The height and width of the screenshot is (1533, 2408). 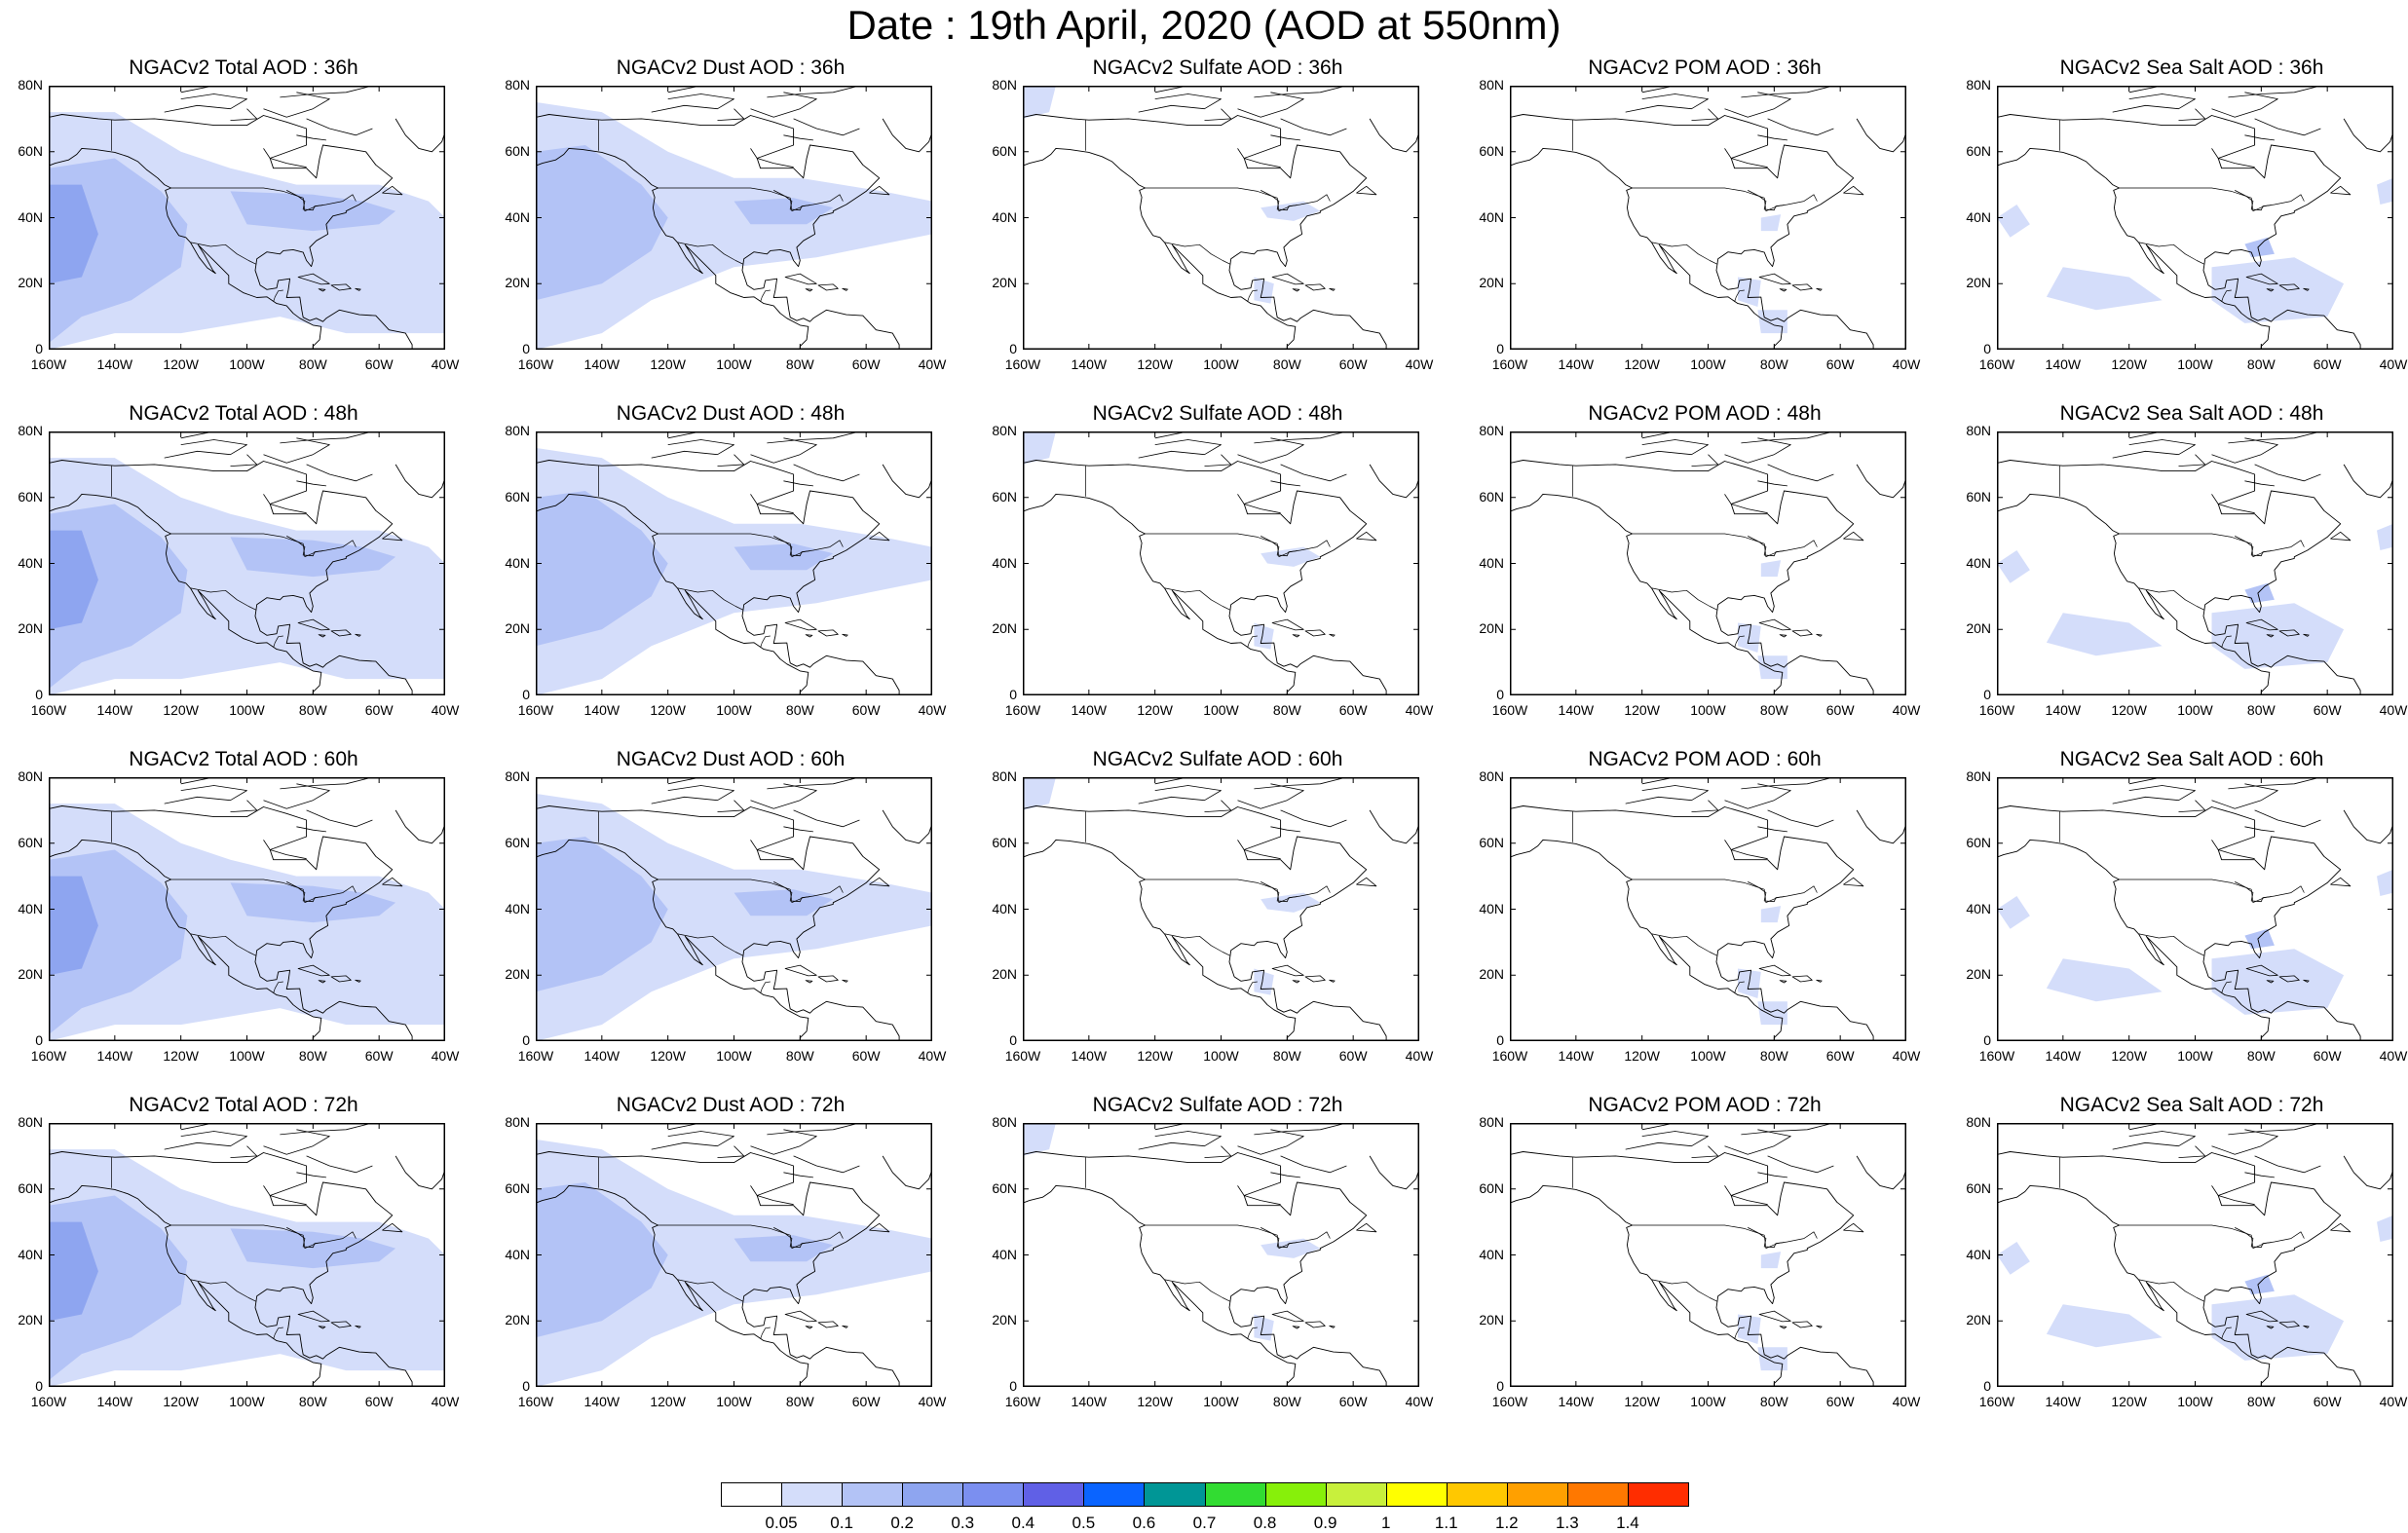 I want to click on lon-tick-label: 160W, so click(x=1509, y=710).